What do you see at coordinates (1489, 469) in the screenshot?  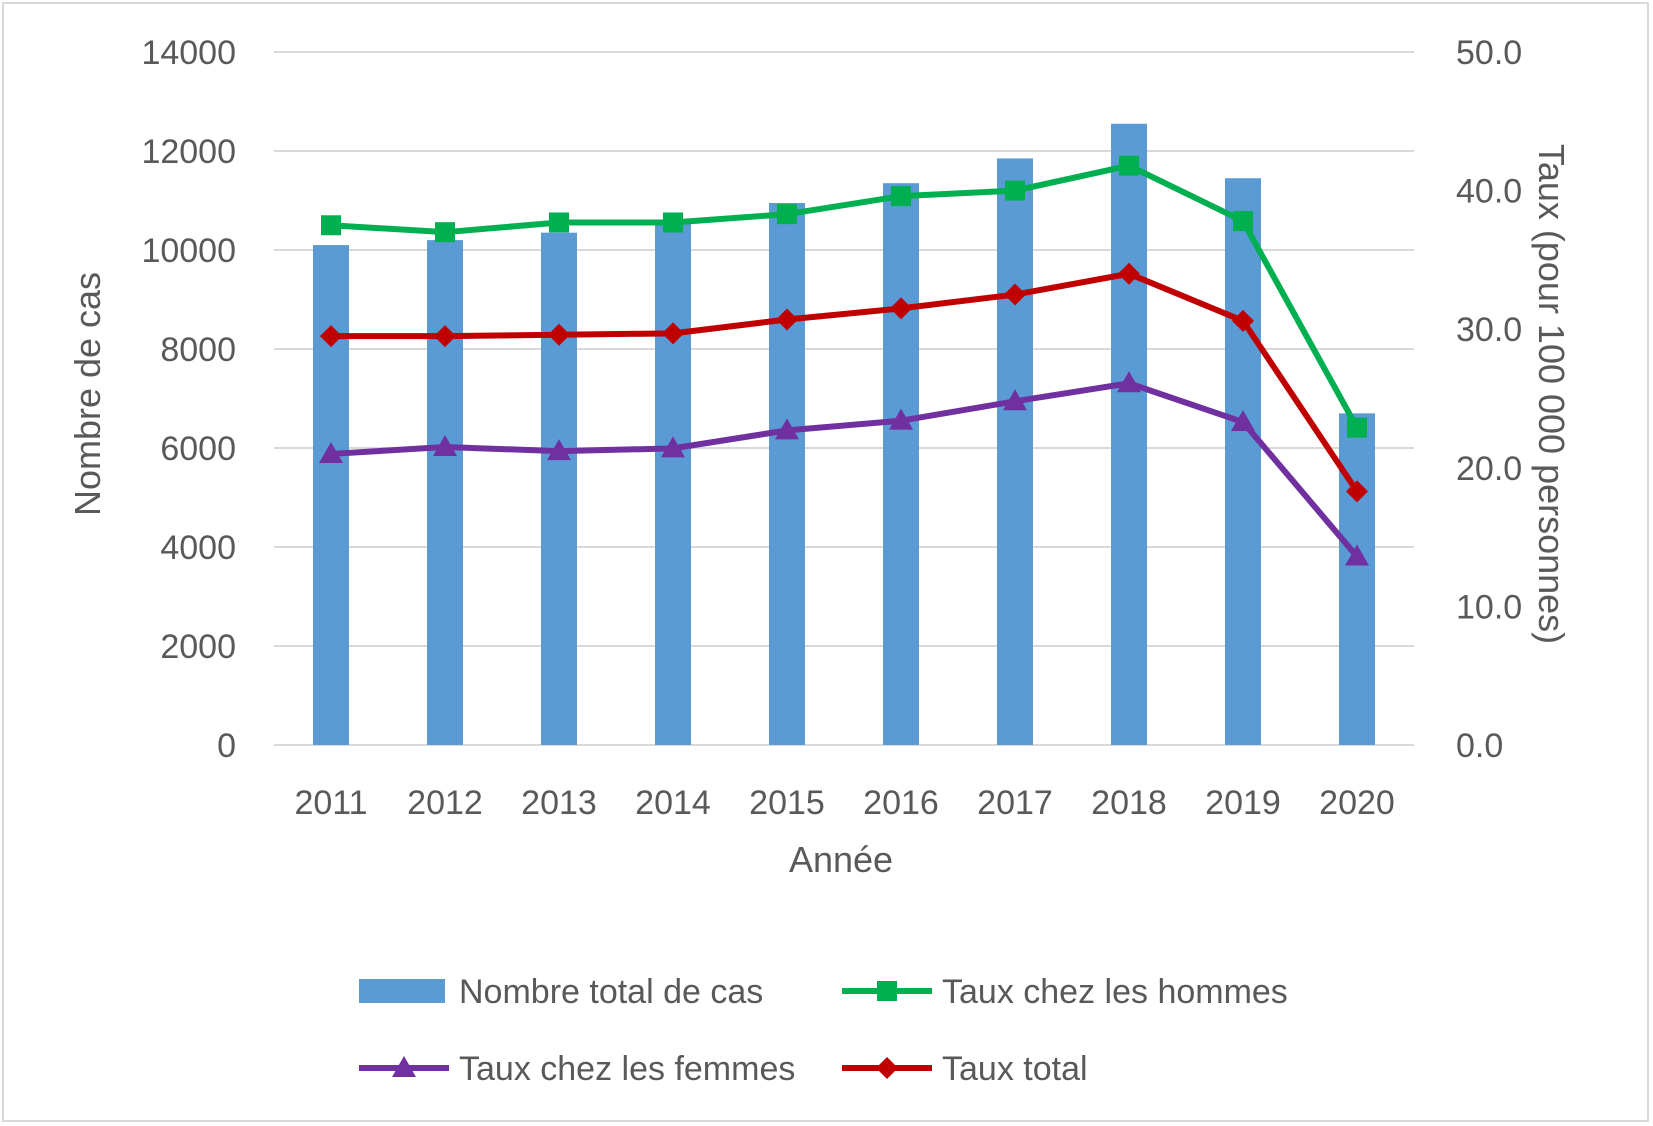 I see `y2-tick-label: 20.0` at bounding box center [1489, 469].